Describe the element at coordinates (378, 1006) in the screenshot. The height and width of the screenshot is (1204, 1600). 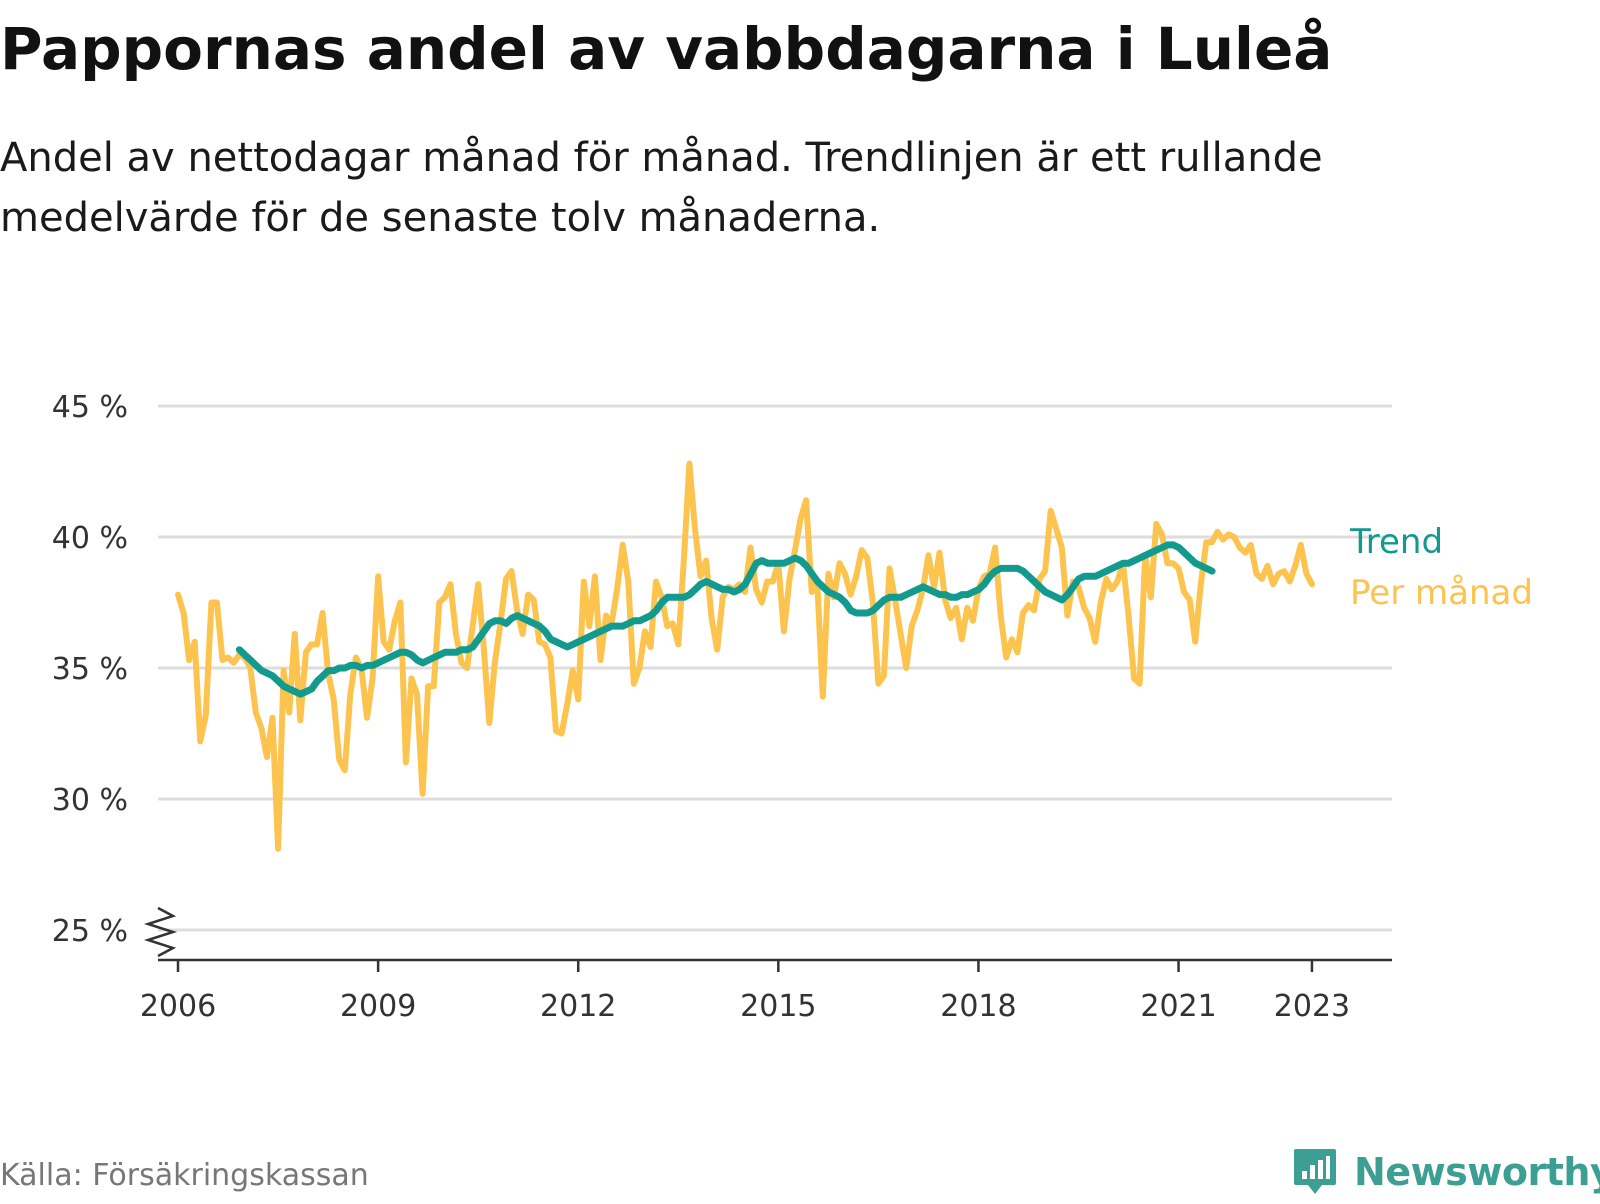
I see `x-tick-label: 2009` at that location.